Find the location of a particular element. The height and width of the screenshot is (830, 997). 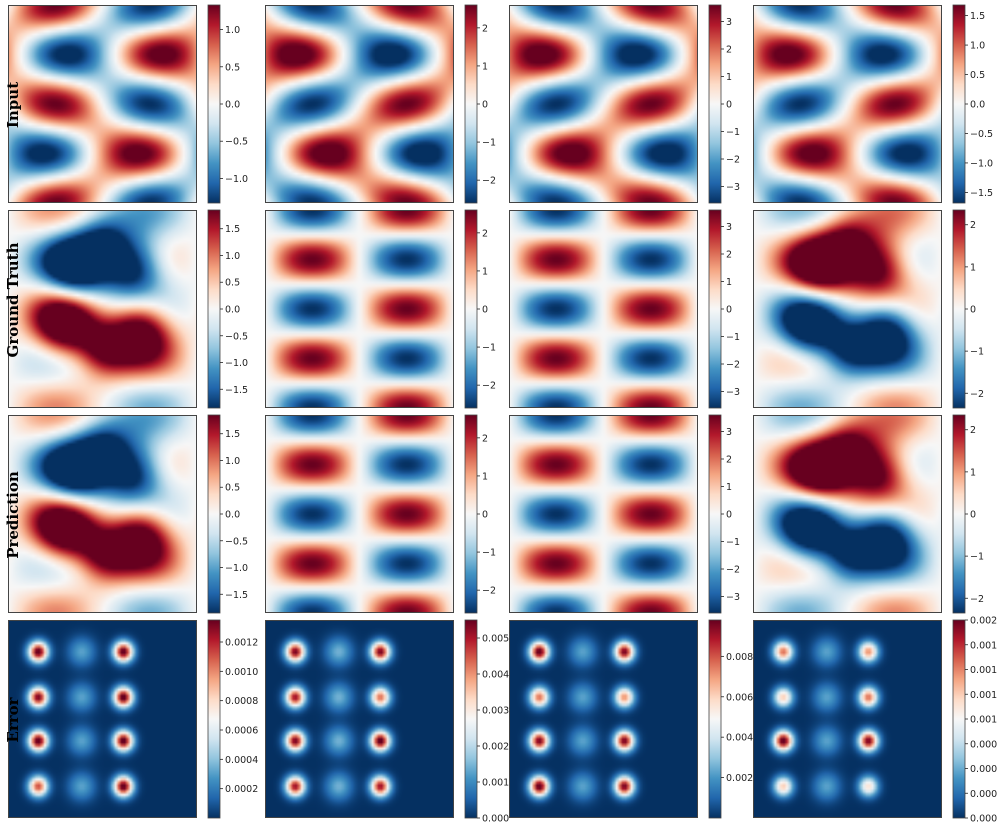

colorbar-tick-label: 0.00000 is located at coordinates (983, 819).